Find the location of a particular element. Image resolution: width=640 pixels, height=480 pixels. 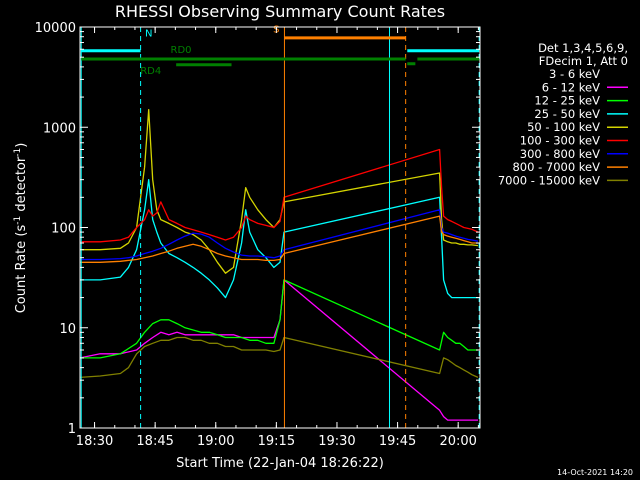

legend-item-label: 800 - 7000 keV is located at coordinates (556, 167).